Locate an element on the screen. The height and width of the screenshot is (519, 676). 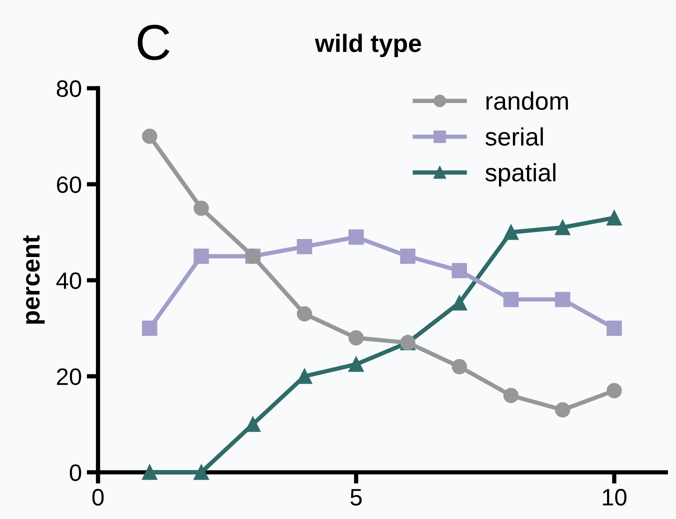
y-tick-label: 60 is located at coordinates (69, 185).